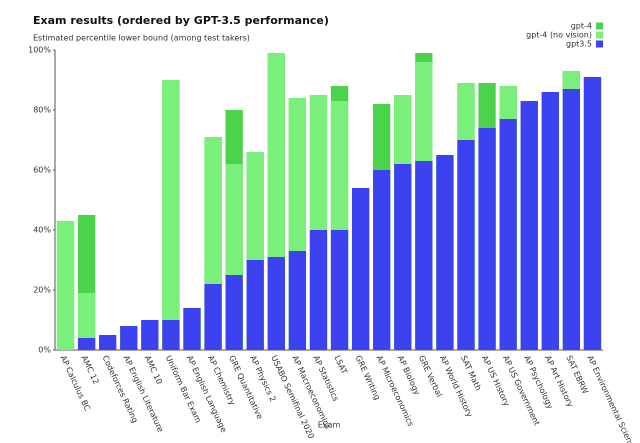 The width and height of the screenshot is (640, 443). What do you see at coordinates (471, 373) in the screenshot?
I see `x-tick-label: SAT Math` at bounding box center [471, 373].